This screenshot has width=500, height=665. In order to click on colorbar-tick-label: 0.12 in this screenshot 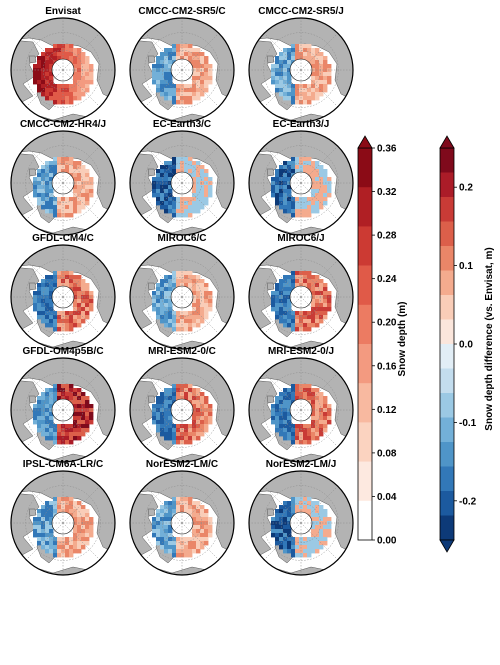, I will do `click(387, 410)`.